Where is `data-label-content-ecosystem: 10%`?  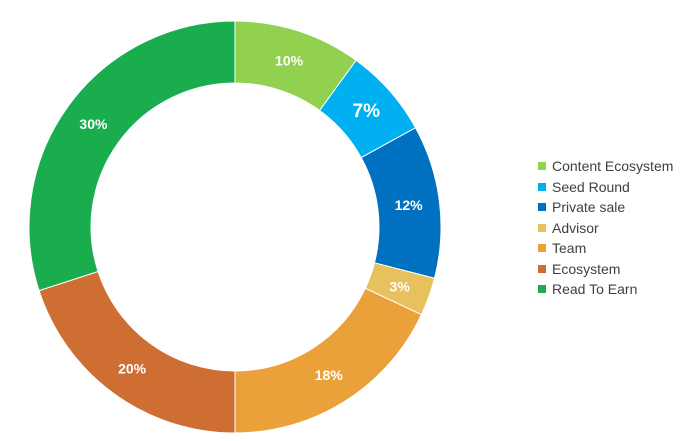
data-label-content-ecosystem: 10% is located at coordinates (289, 61).